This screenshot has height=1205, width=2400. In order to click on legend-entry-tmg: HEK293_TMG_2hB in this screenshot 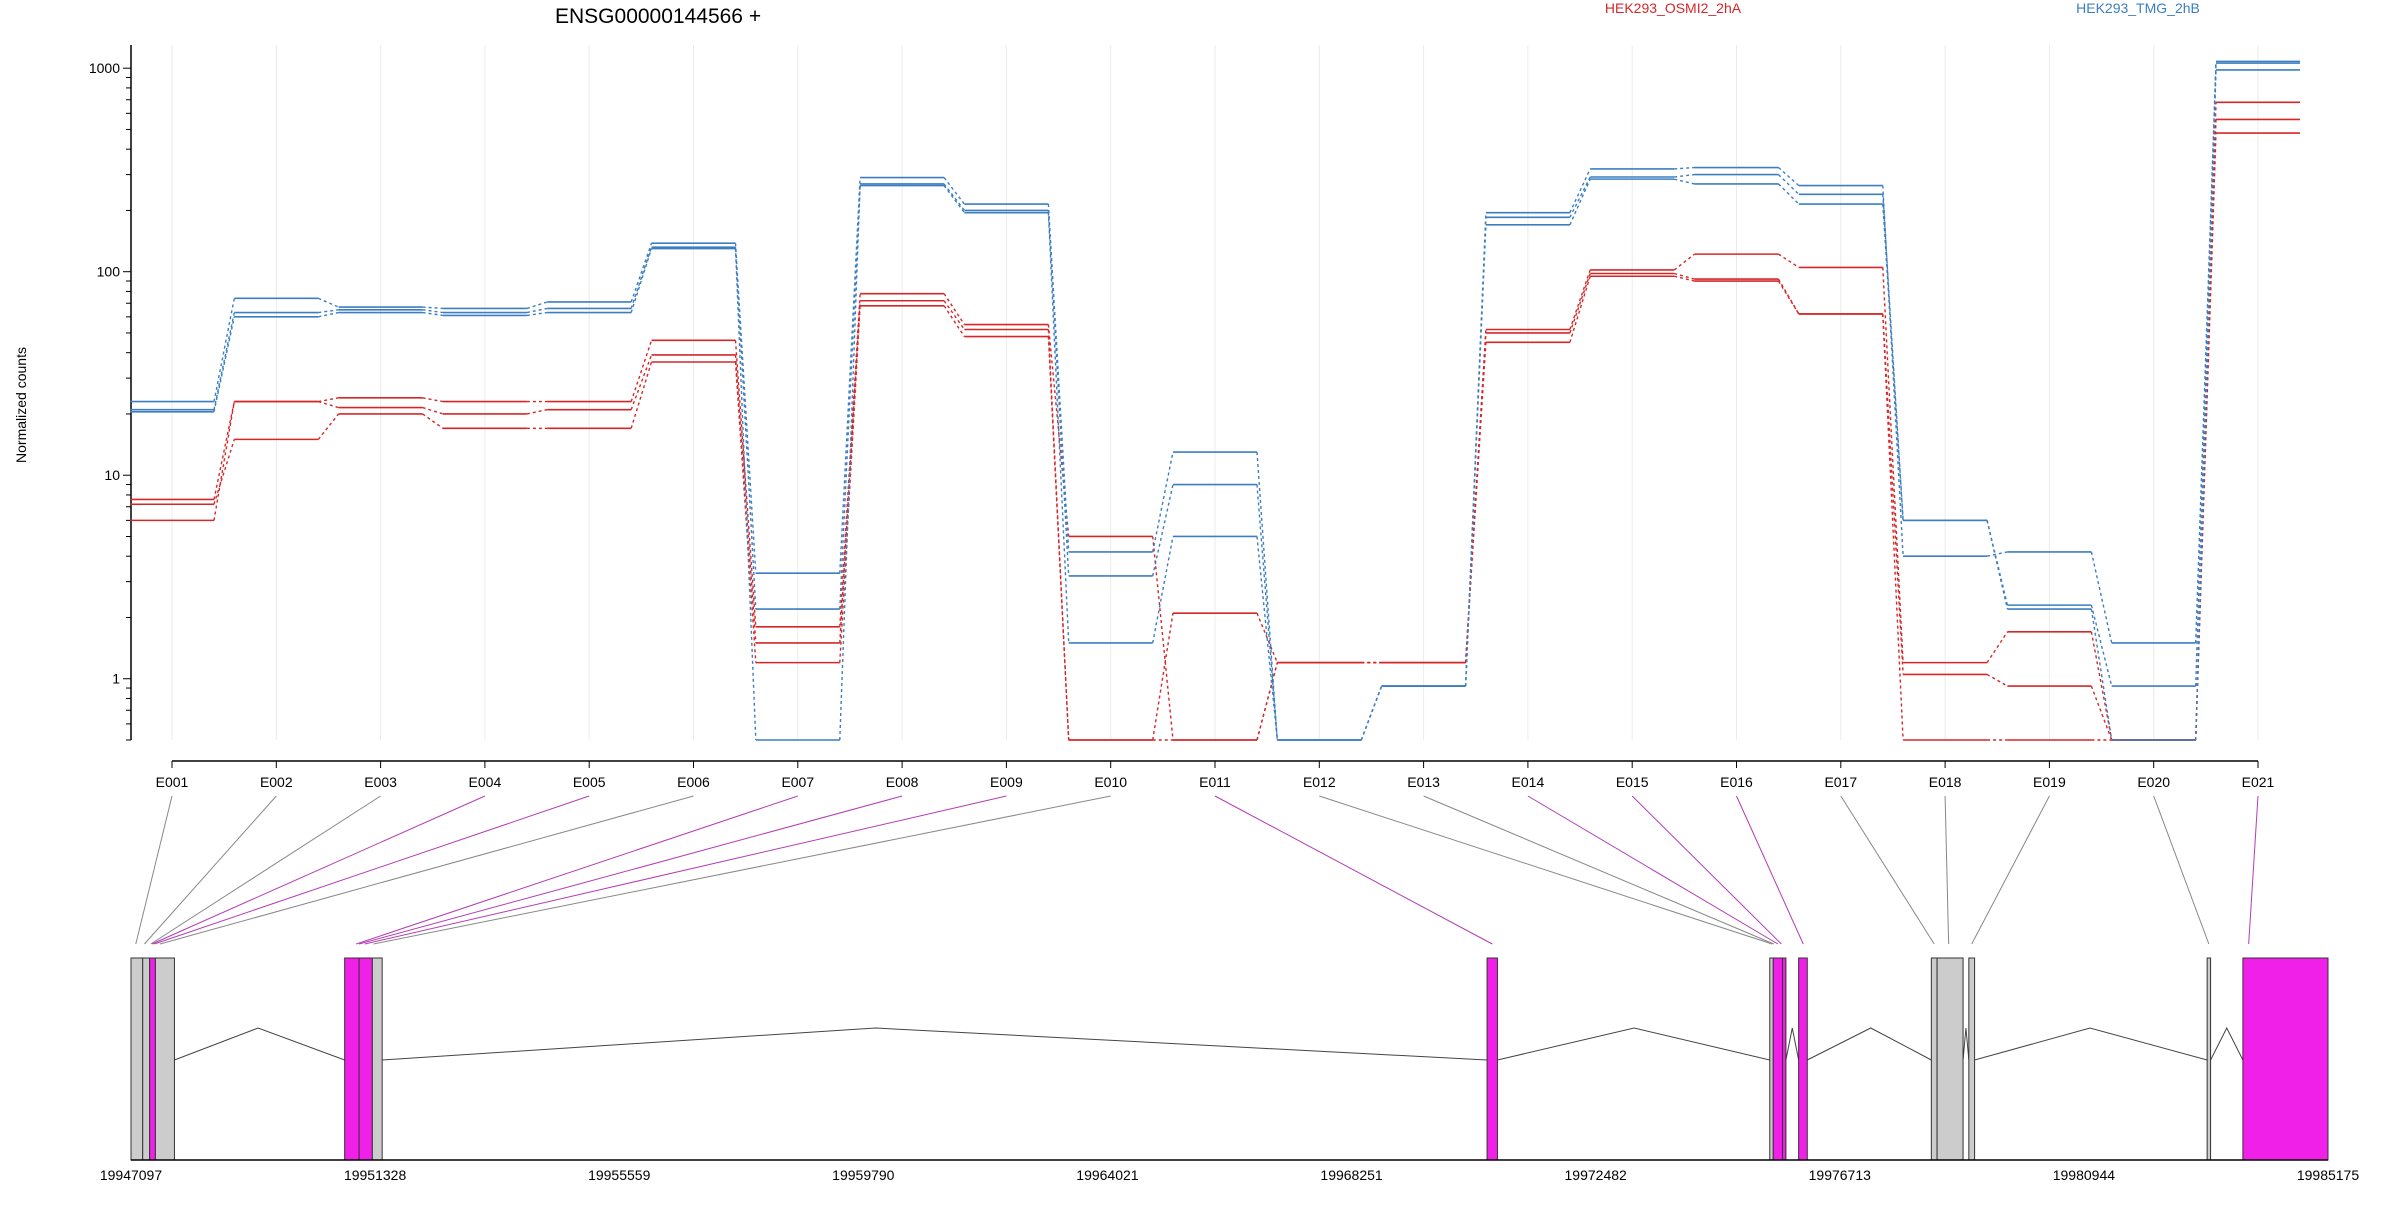, I will do `click(2138, 8)`.